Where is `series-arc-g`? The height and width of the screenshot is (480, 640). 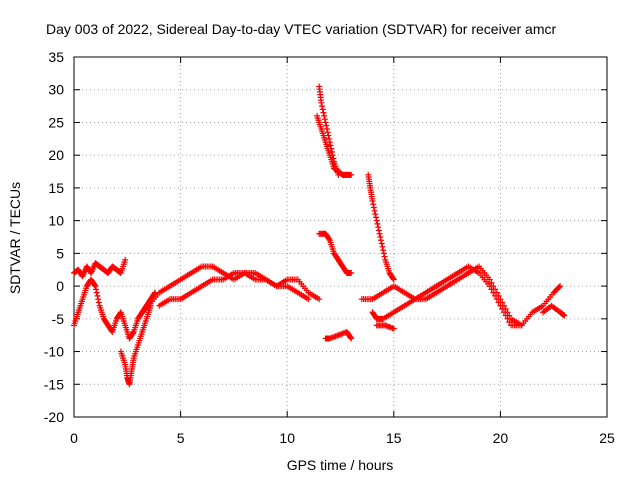 series-arc-g is located at coordinates (326, 142).